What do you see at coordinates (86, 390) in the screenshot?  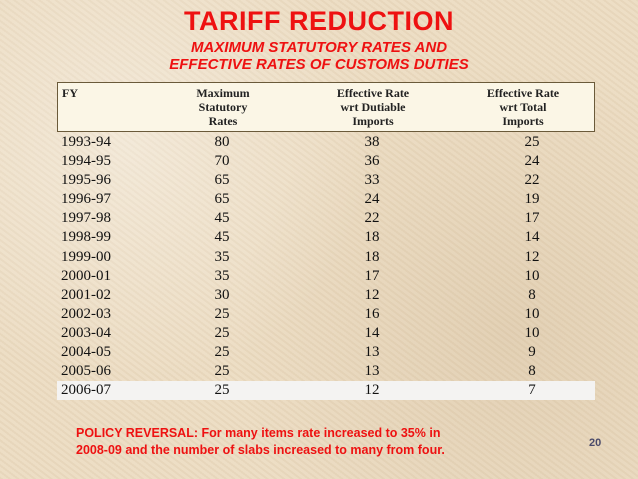 I see `cell-fy: 2006-07` at bounding box center [86, 390].